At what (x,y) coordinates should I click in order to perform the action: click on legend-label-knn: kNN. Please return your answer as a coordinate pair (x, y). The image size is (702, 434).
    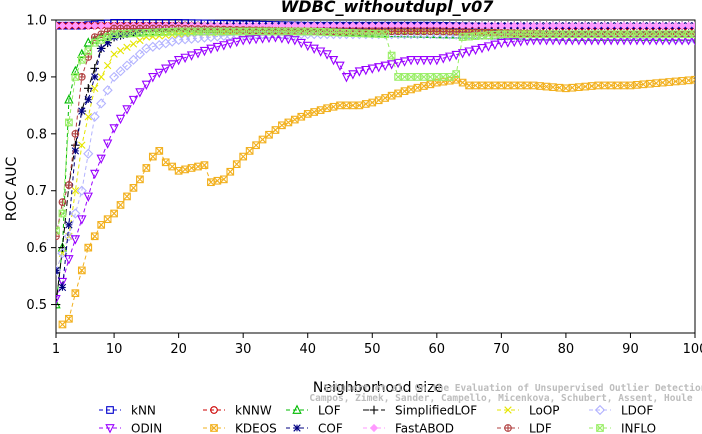
    Looking at the image, I should click on (143, 411).